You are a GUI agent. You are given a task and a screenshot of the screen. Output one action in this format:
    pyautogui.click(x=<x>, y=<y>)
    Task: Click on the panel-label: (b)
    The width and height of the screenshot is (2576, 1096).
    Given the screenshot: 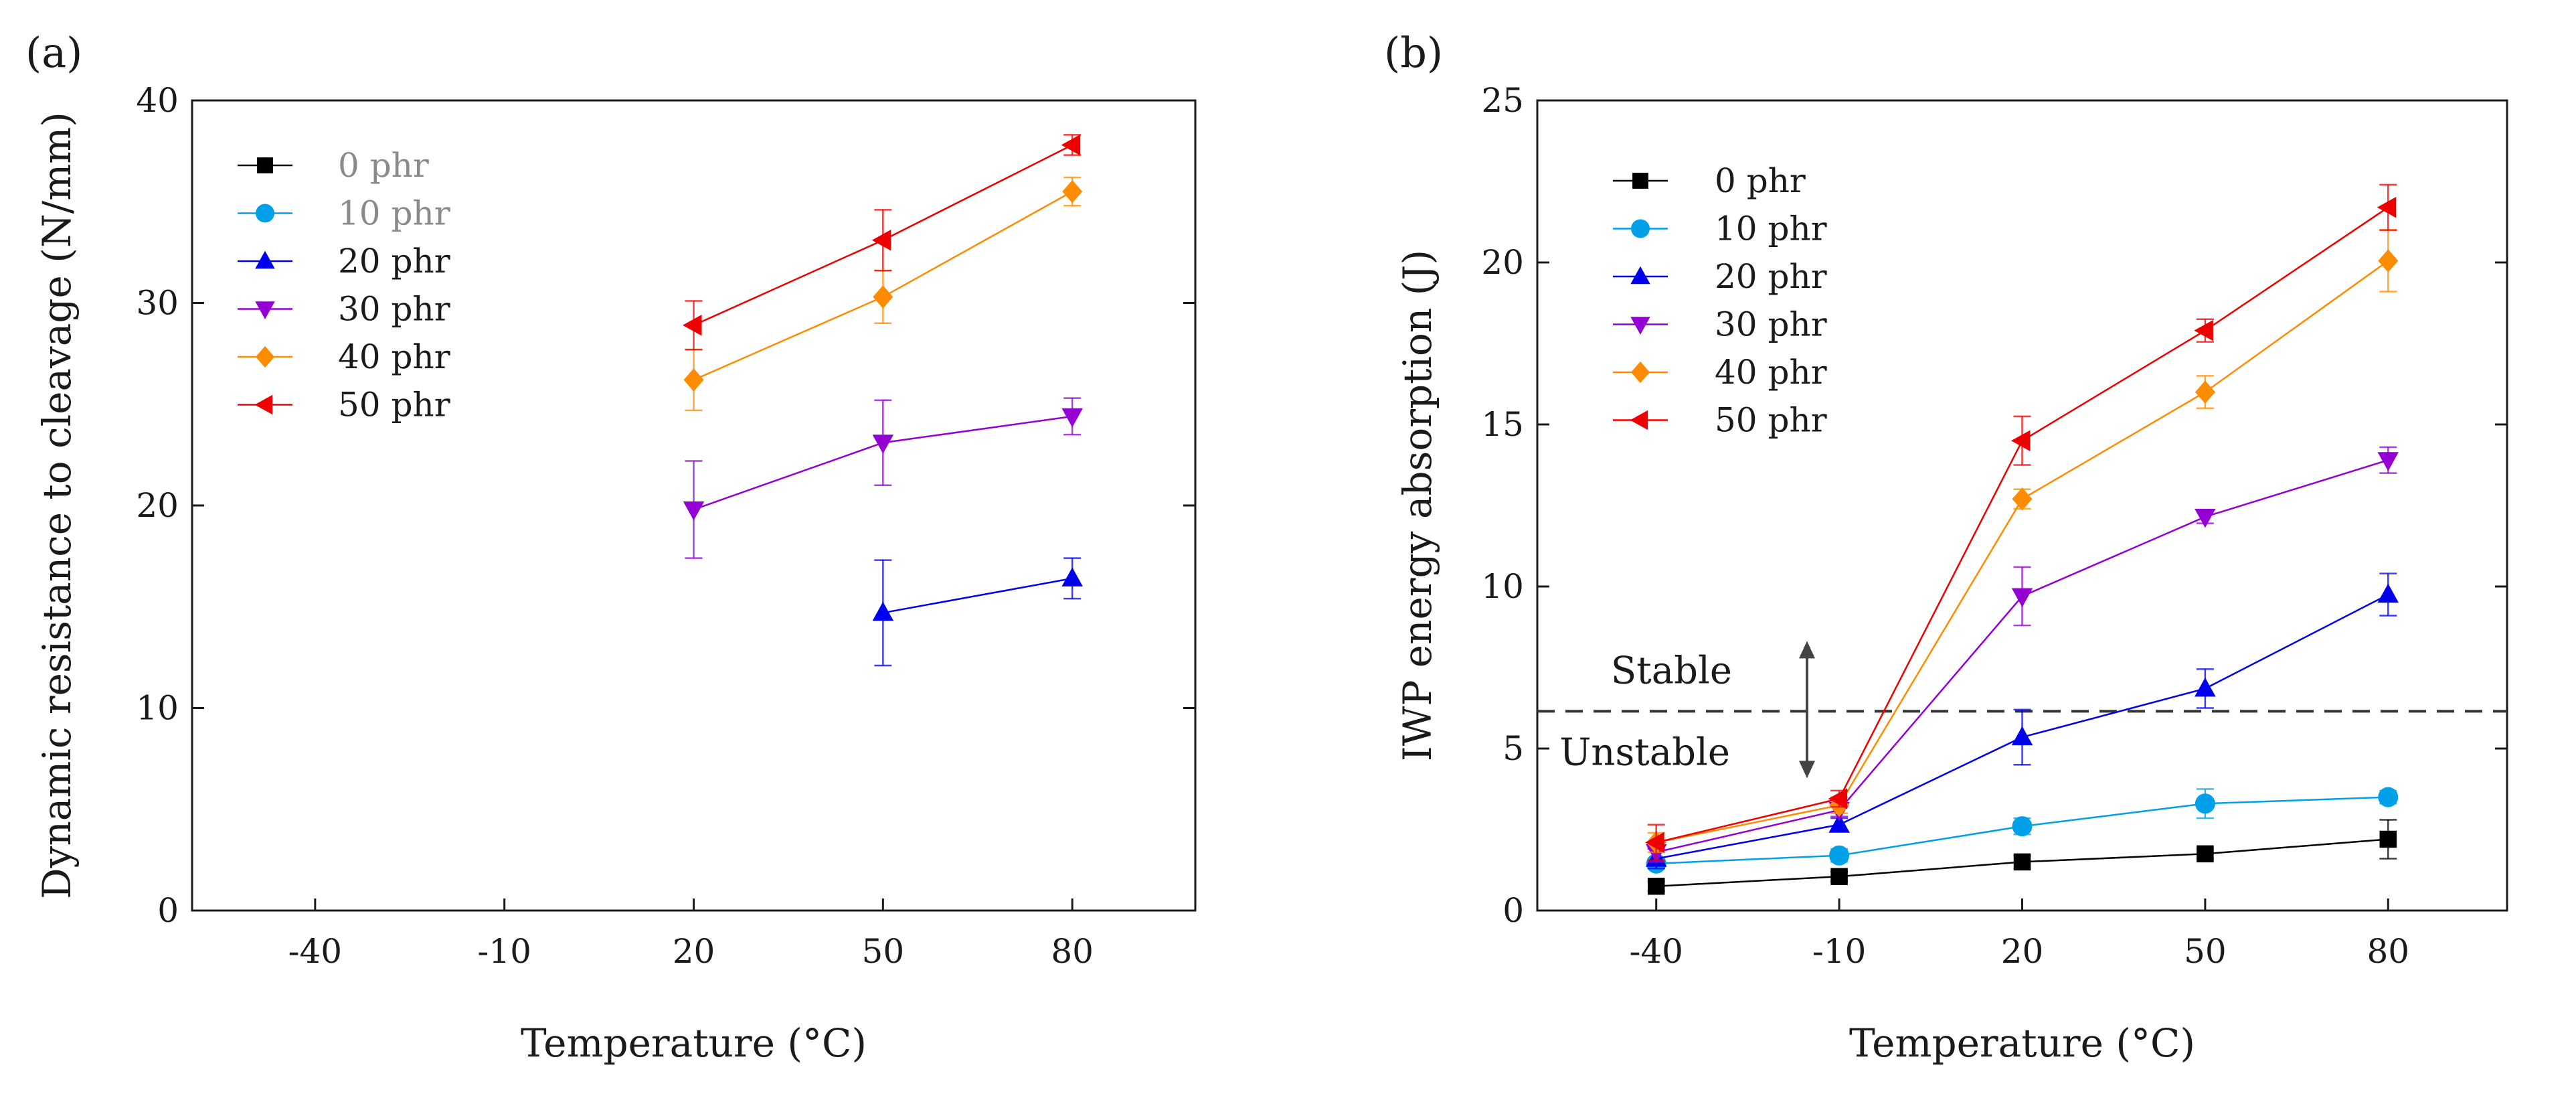 What is the action you would take?
    pyautogui.click(x=1413, y=52)
    